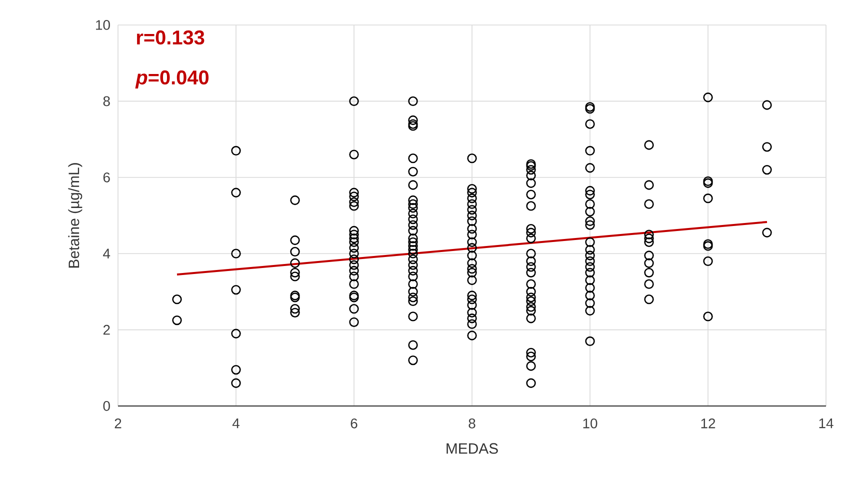  Describe the element at coordinates (118, 423) in the screenshot. I see `x-tick-label: 2` at that location.